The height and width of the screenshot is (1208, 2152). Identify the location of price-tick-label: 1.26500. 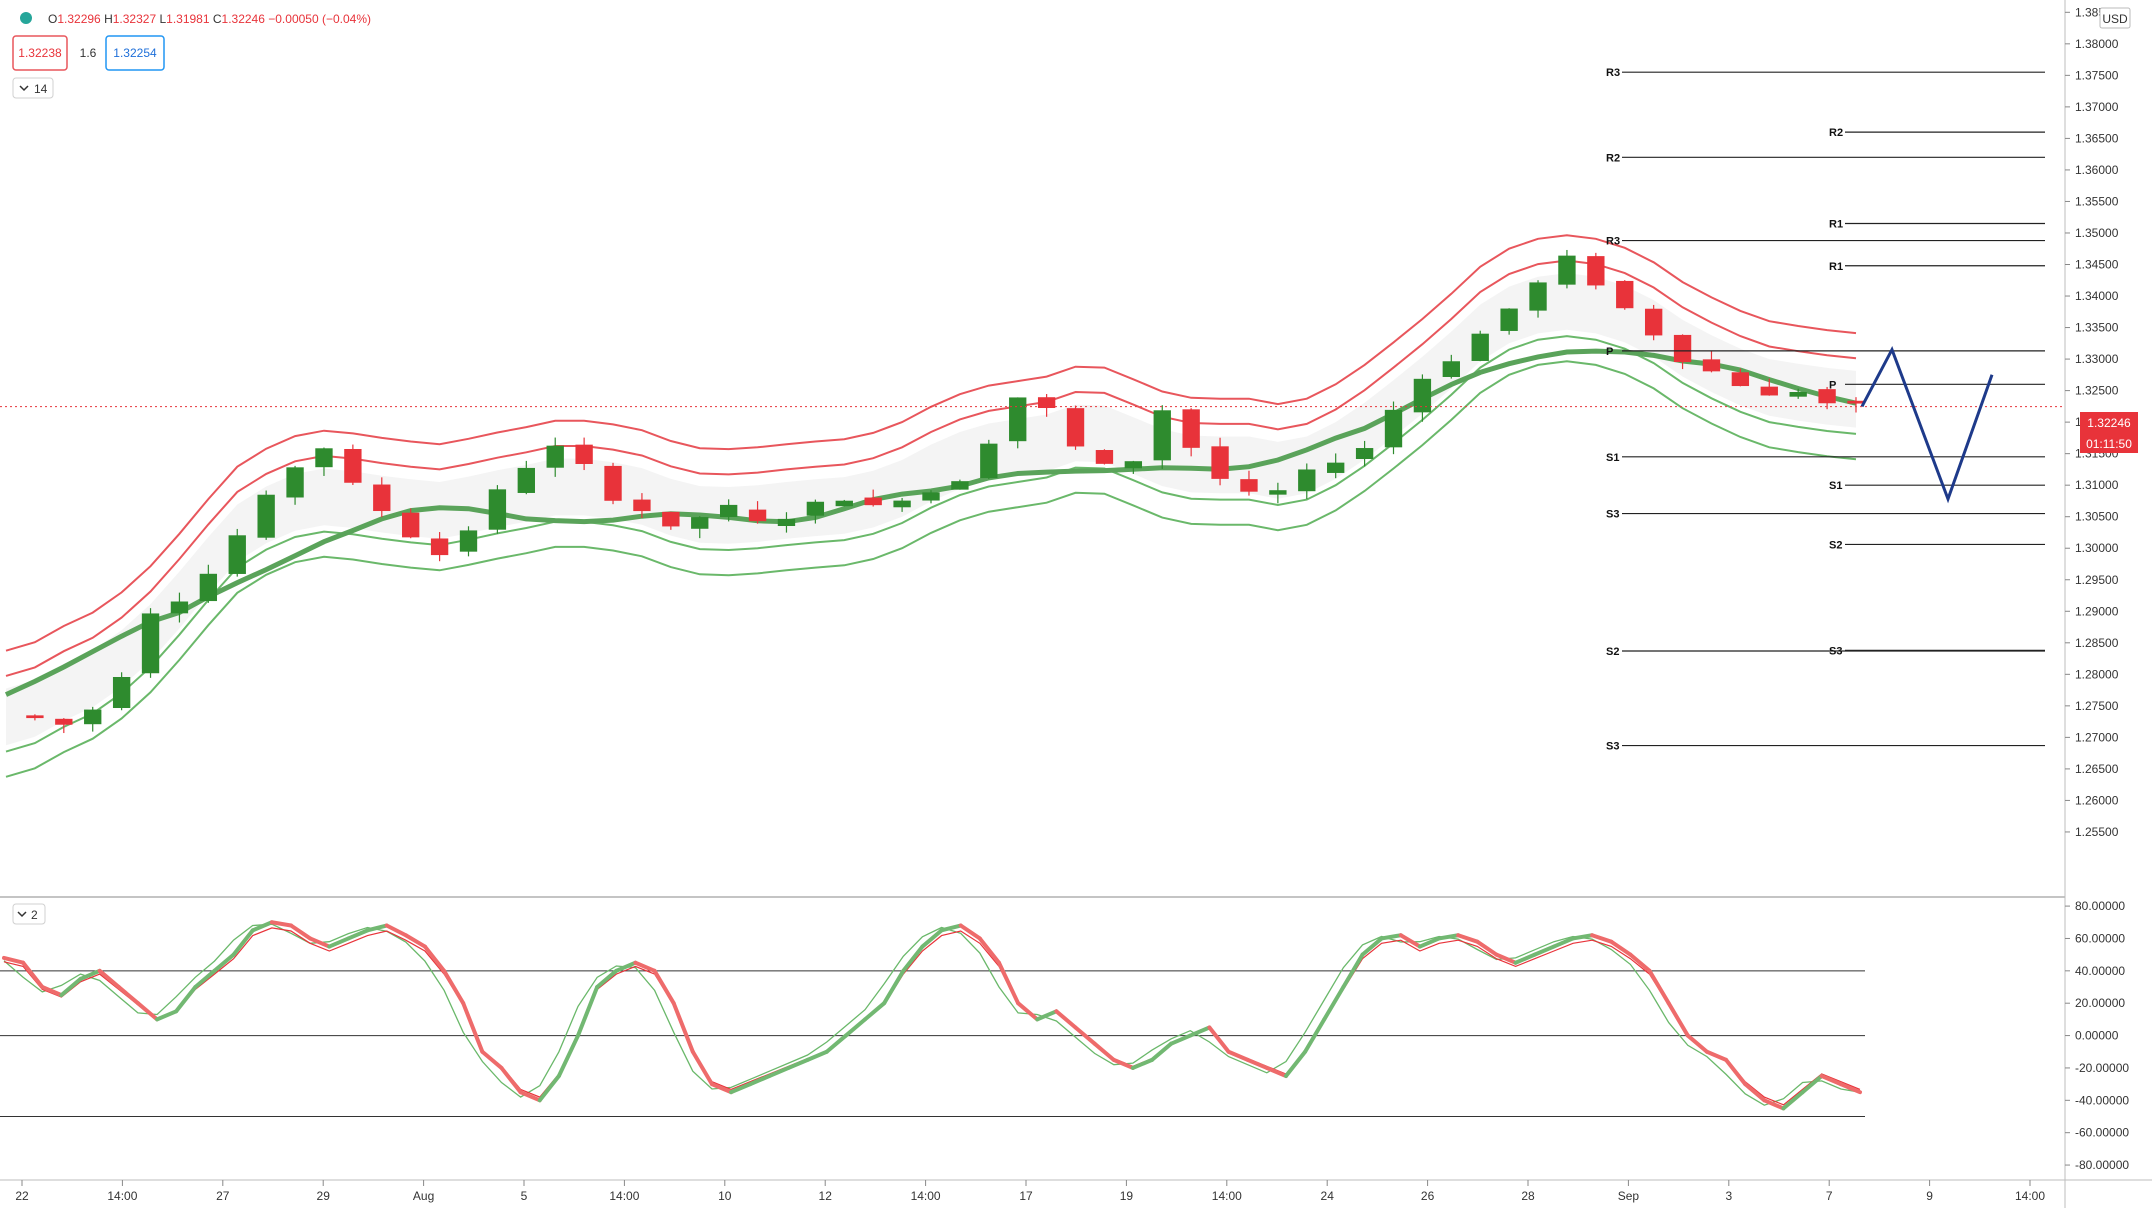
(2097, 769).